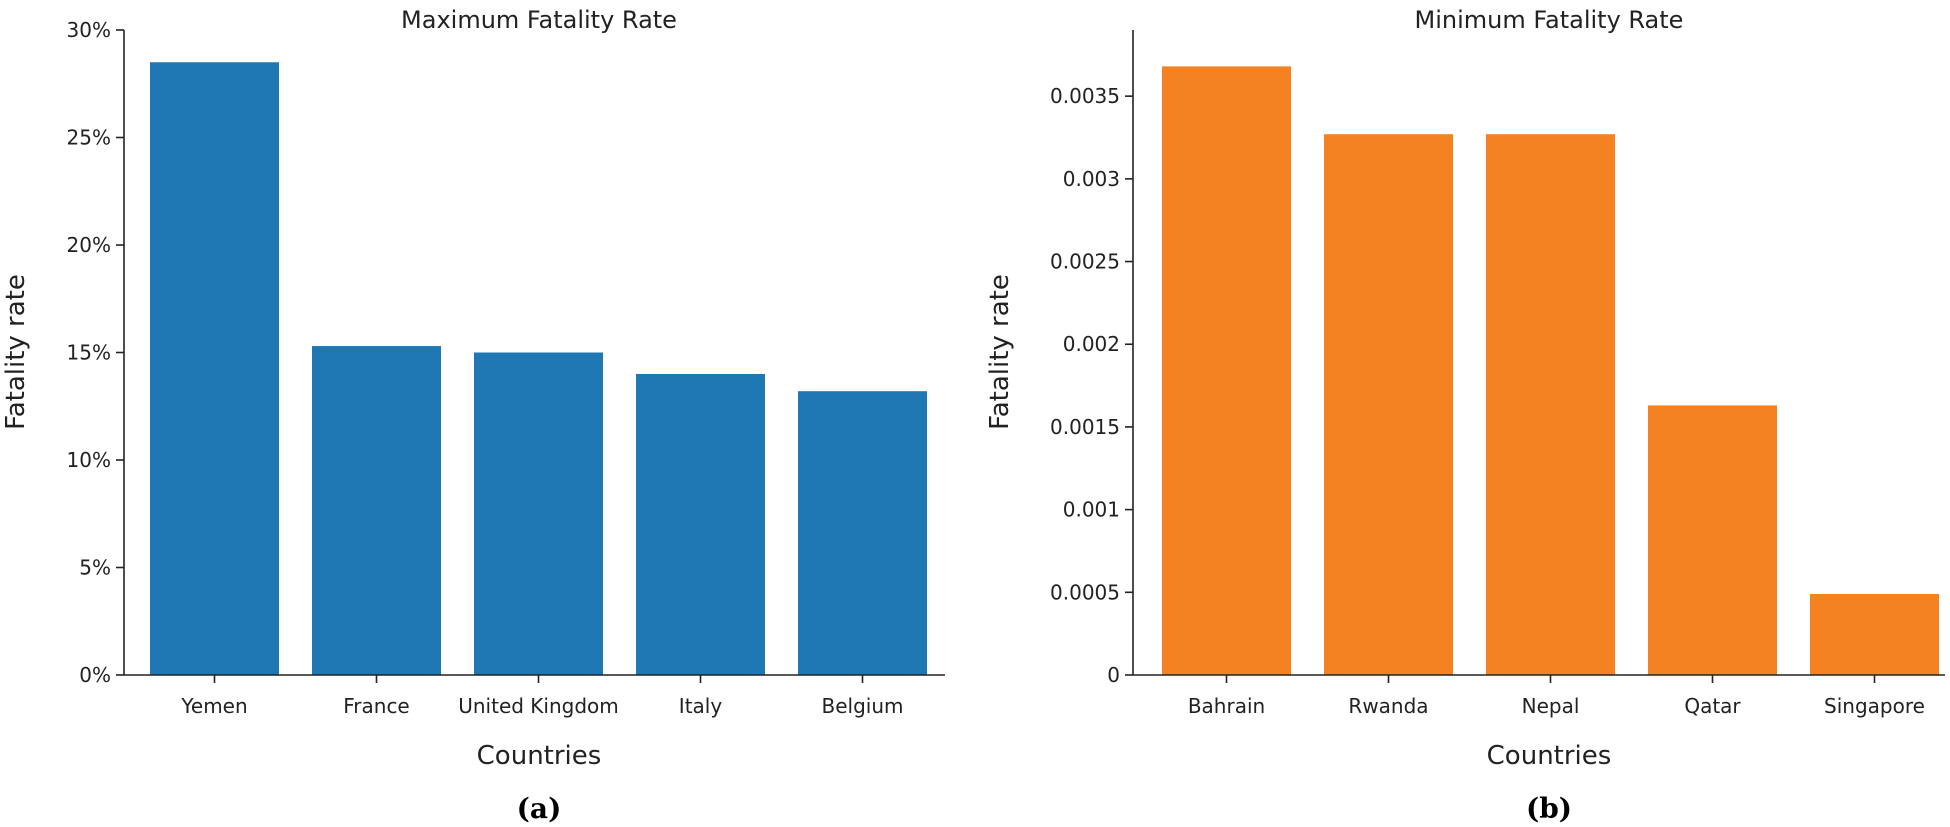 This screenshot has width=1950, height=827. Describe the element at coordinates (862, 533) in the screenshot. I see `bar-belgium` at that location.